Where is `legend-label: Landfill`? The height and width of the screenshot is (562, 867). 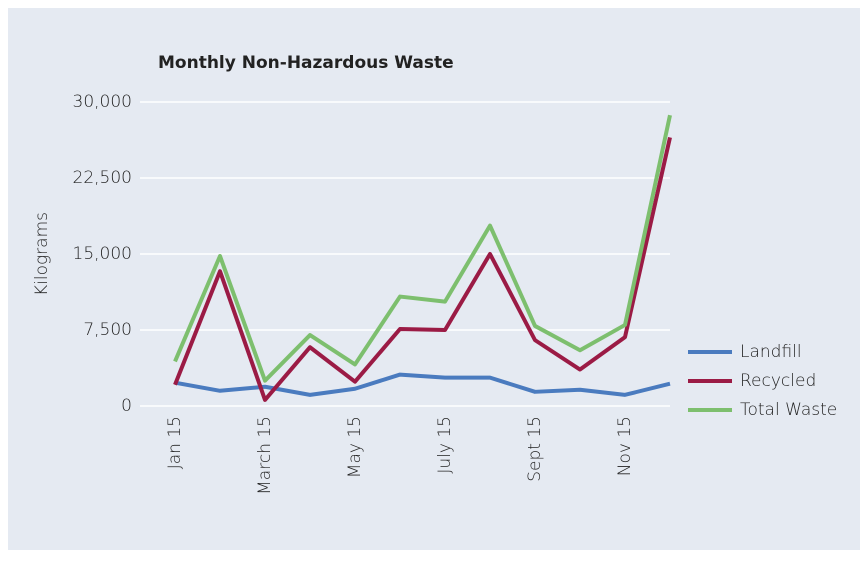 legend-label: Landfill is located at coordinates (771, 352).